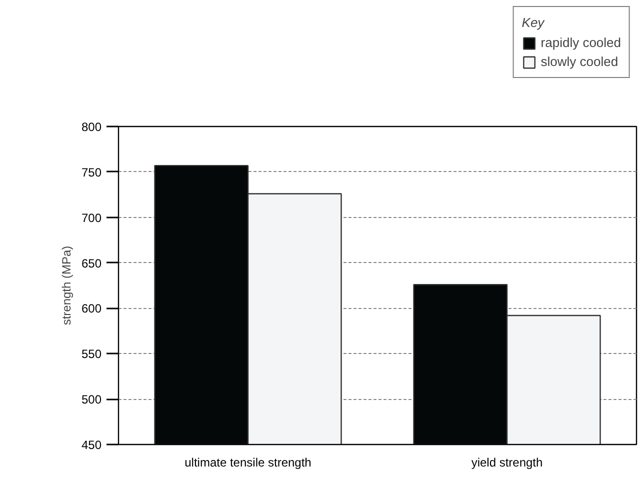 This screenshot has height=479, width=644. Describe the element at coordinates (248, 463) in the screenshot. I see `x-tick-label: ultimate tensile strength` at that location.